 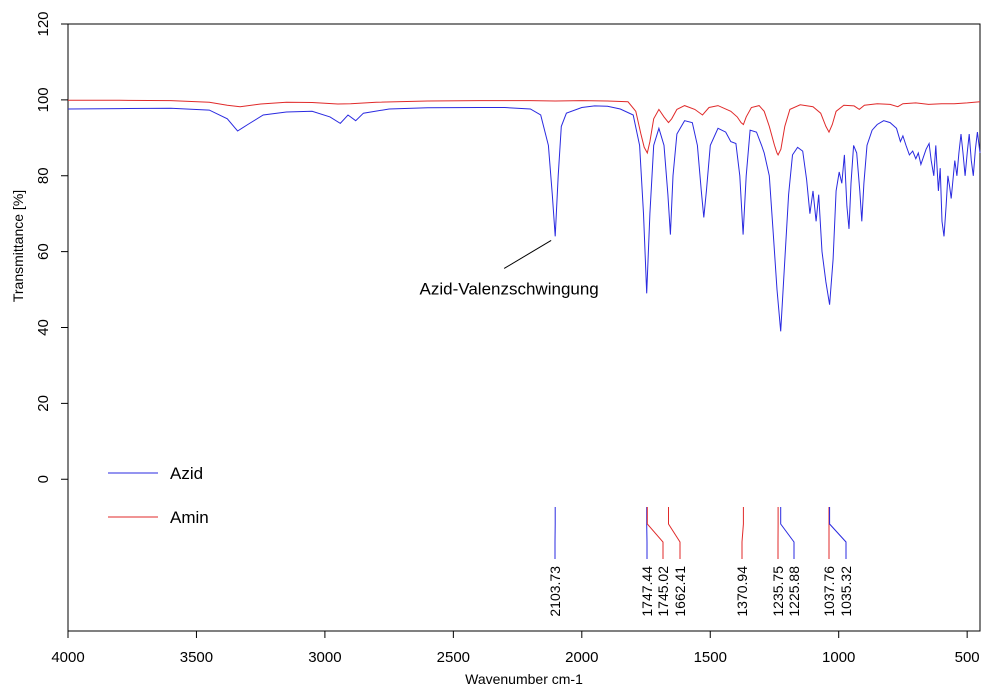 What do you see at coordinates (742, 591) in the screenshot?
I see `peak-marker-label: 1370.94` at bounding box center [742, 591].